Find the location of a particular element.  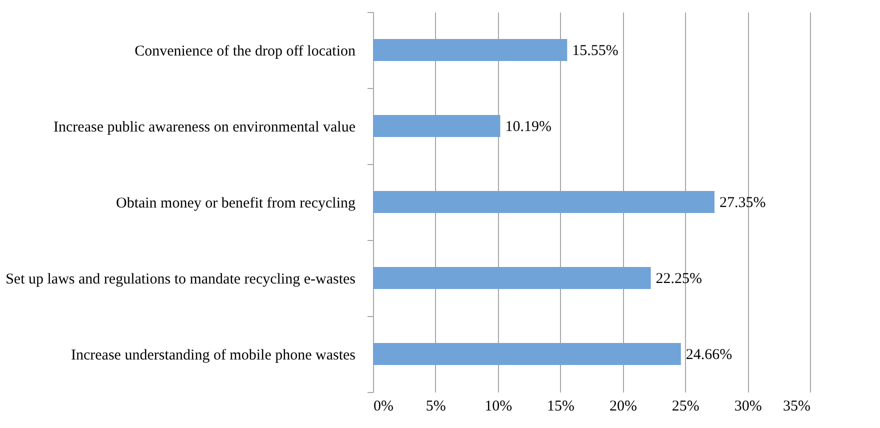

data-label: 27.35% is located at coordinates (742, 203).